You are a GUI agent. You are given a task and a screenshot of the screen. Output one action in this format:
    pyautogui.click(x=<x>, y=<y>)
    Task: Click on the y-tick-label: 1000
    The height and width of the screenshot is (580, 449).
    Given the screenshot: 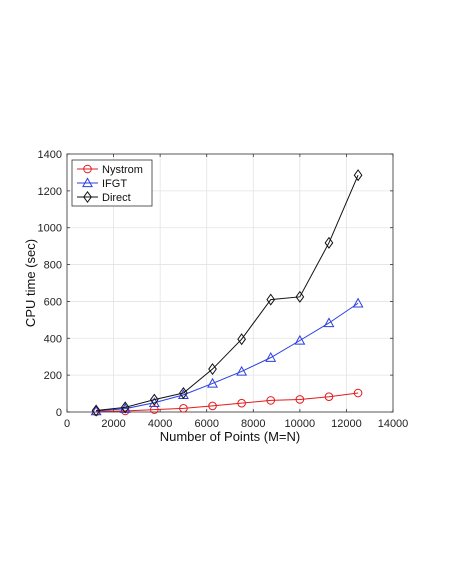 What is the action you would take?
    pyautogui.click(x=50, y=229)
    